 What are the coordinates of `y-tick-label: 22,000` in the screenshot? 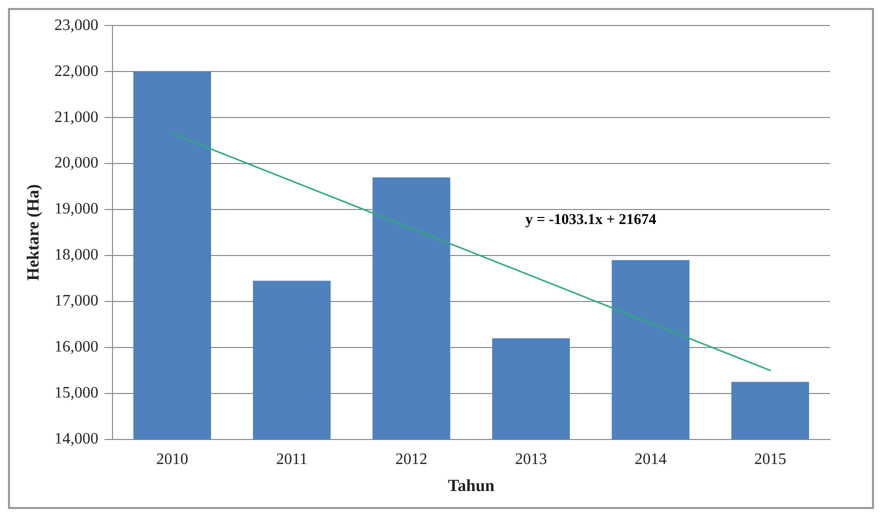 It's located at (76, 71).